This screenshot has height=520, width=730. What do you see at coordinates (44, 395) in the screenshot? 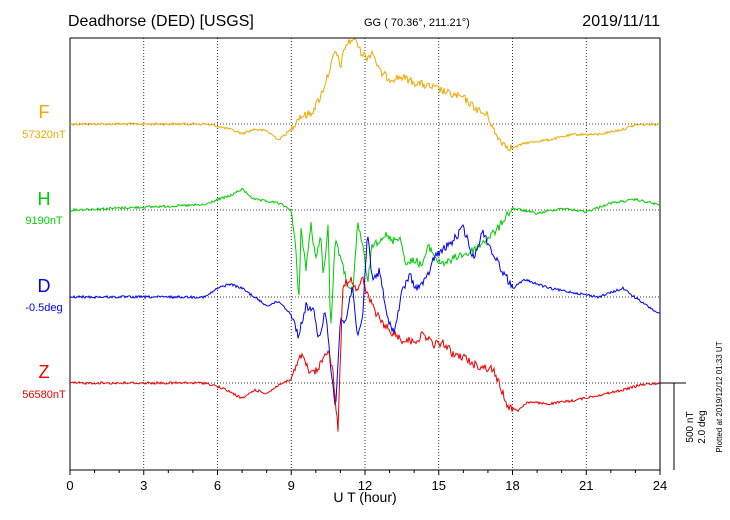
I see `series-baseline-z: 56580nT` at bounding box center [44, 395].